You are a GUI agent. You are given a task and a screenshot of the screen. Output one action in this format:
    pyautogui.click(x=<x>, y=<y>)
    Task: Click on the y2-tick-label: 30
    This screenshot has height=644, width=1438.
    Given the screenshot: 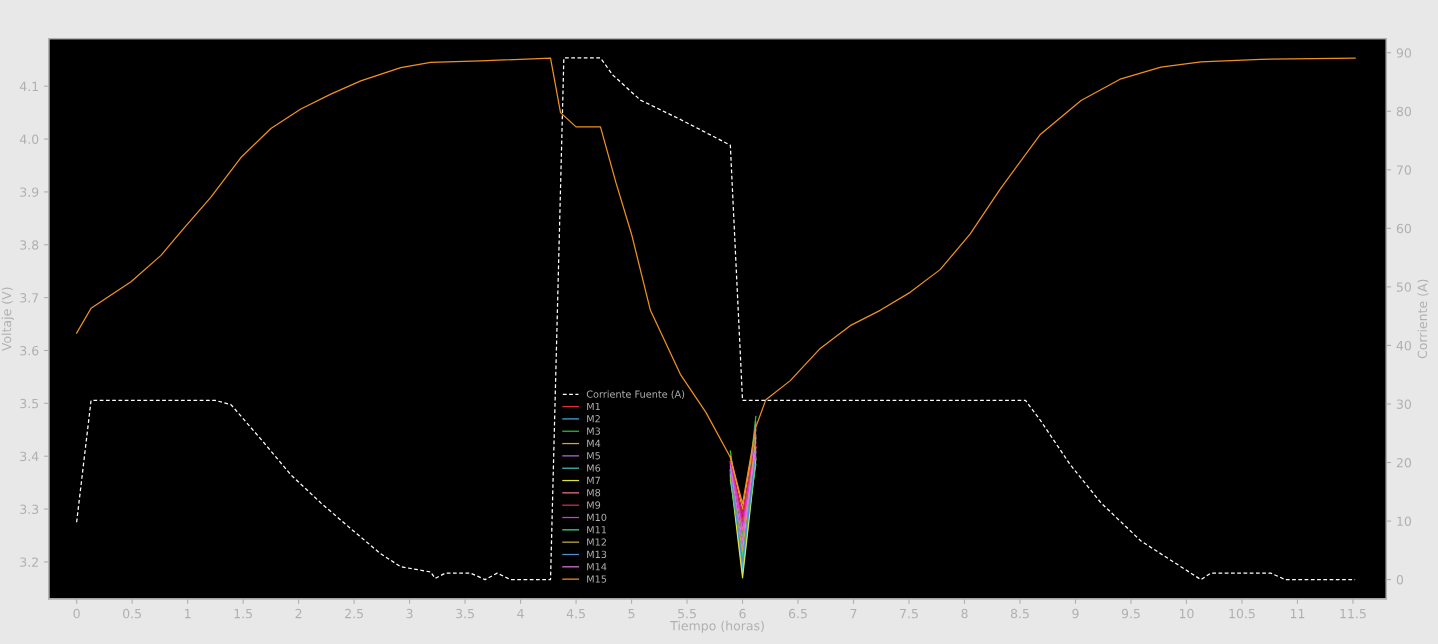 What is the action you would take?
    pyautogui.click(x=1404, y=404)
    